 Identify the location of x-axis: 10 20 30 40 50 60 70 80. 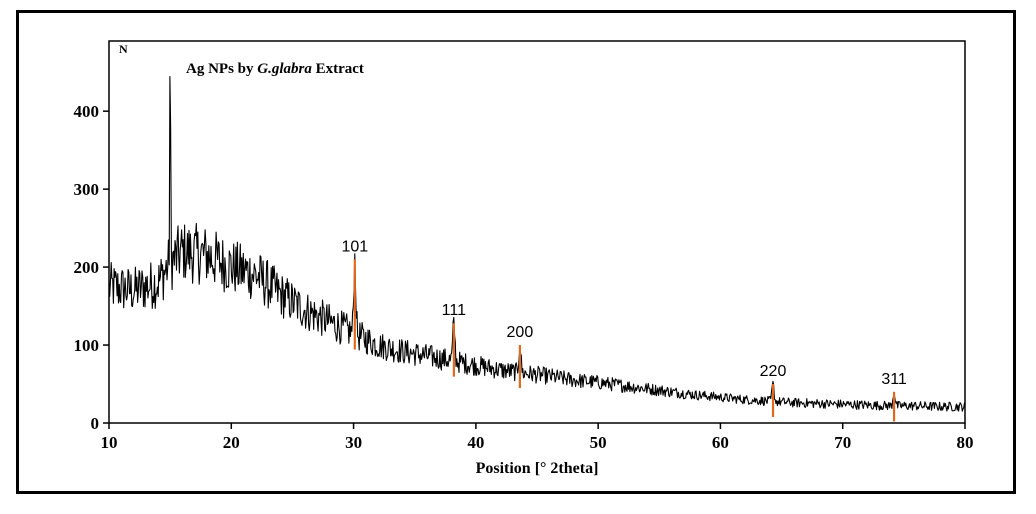
(537, 437).